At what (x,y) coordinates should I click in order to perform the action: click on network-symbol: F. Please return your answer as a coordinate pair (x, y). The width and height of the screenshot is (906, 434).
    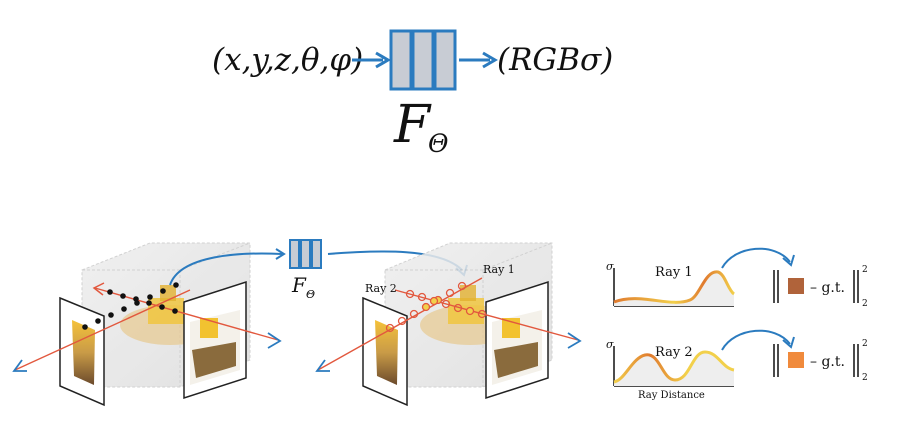
    Looking at the image, I should click on (412, 125).